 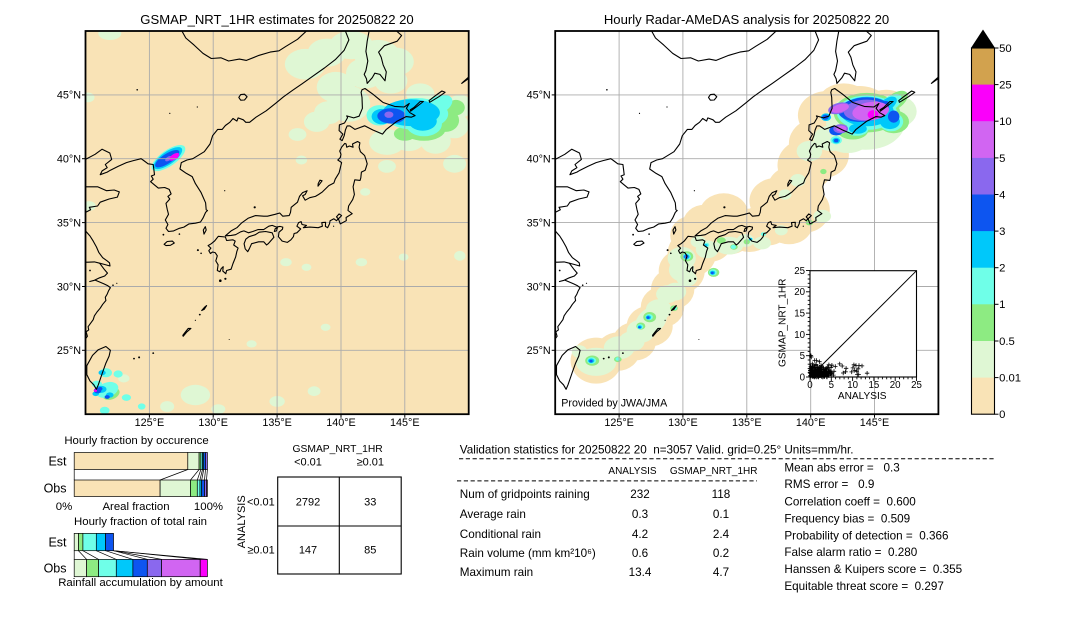 I want to click on svg-text: 4, so click(x=1002, y=195).